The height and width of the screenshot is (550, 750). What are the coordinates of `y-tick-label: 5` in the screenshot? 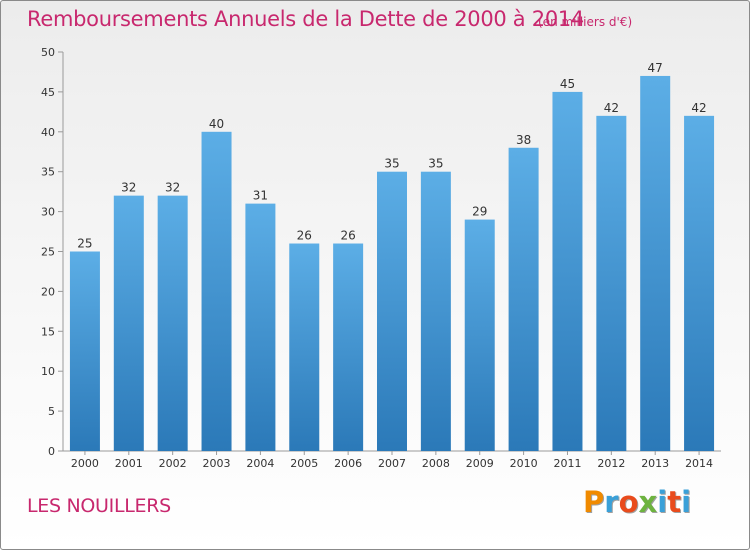 It's located at (51, 411).